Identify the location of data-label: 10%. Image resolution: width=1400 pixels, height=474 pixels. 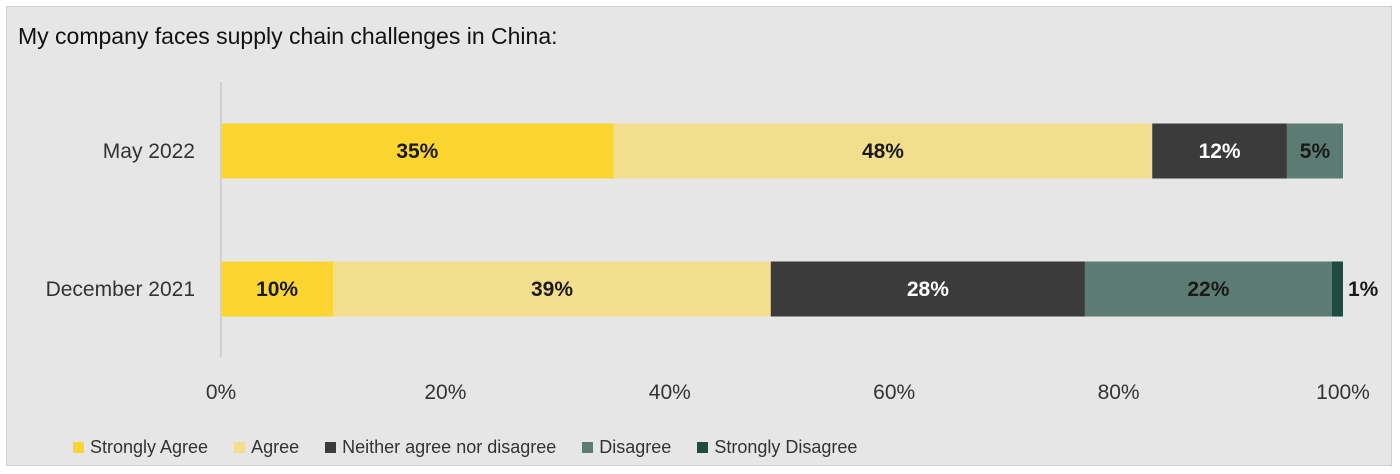
(277, 289).